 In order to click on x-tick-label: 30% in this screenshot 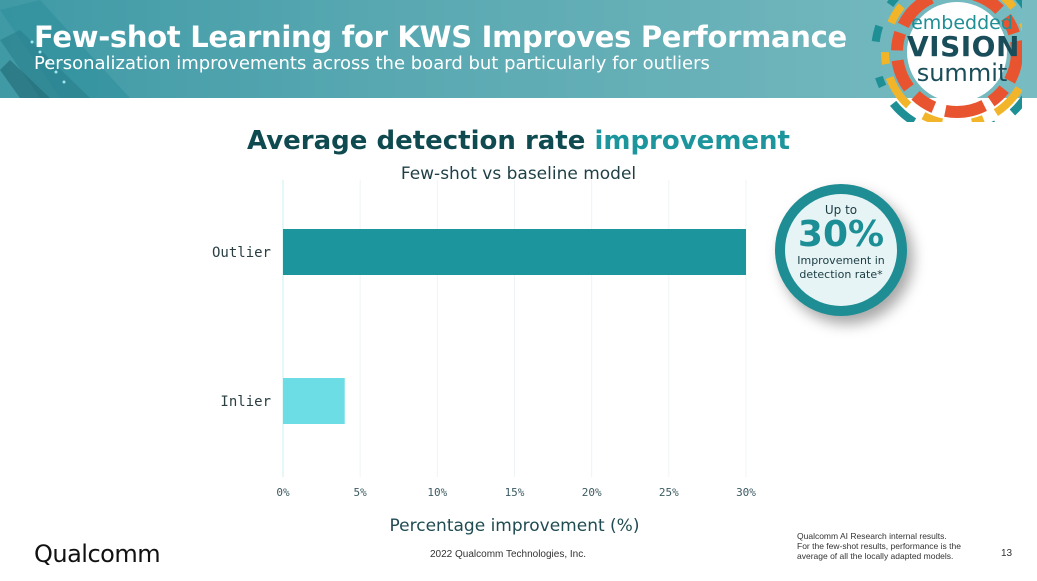, I will do `click(746, 492)`.